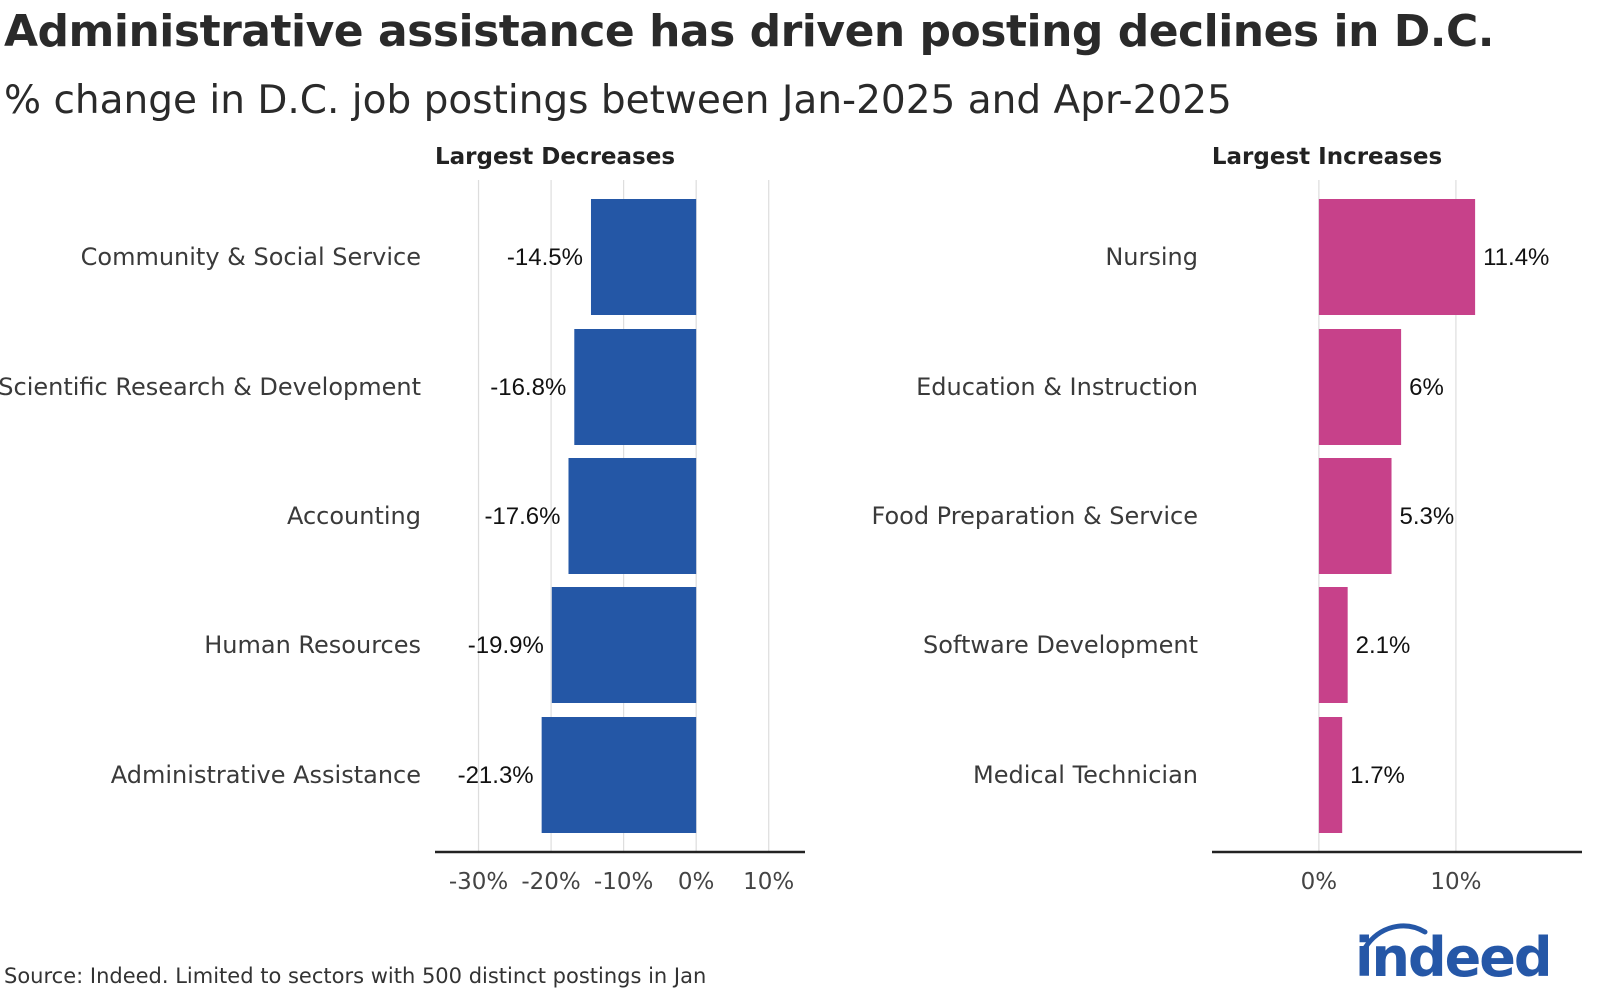 Image resolution: width=1600 pixels, height=1000 pixels. Describe the element at coordinates (555, 157) in the screenshot. I see `facet-title: Largest Decreases` at that location.